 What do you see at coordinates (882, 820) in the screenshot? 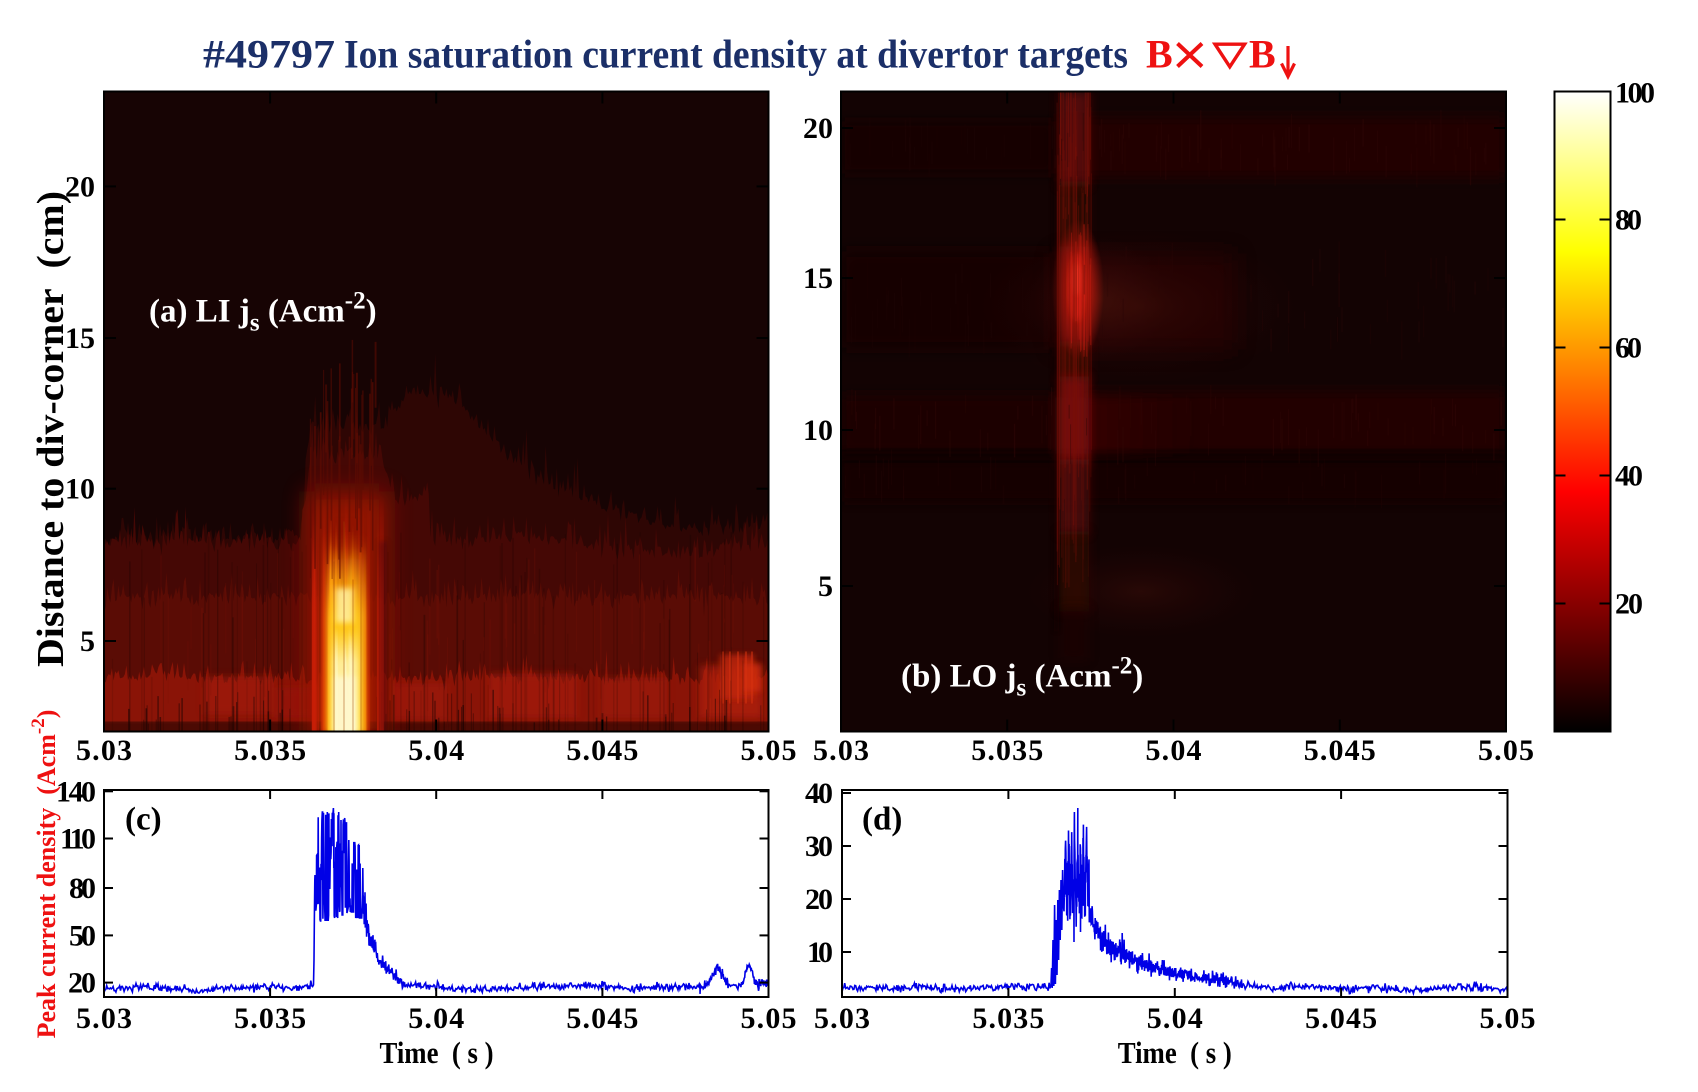
I see `svg-text: (d)` at bounding box center [882, 820].